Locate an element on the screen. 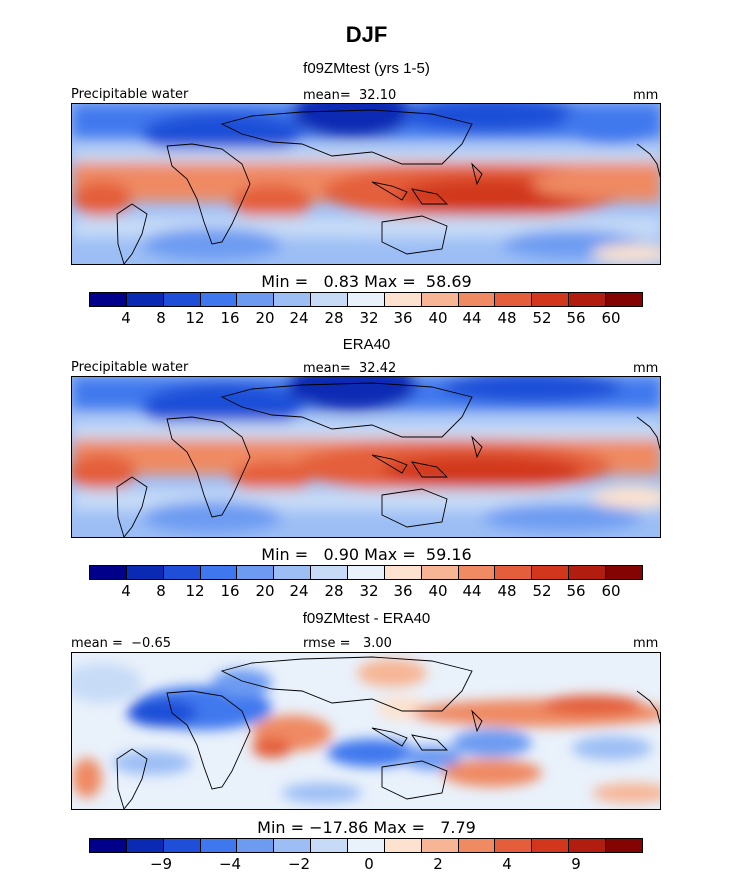 The width and height of the screenshot is (733, 877). panel-1-map is located at coordinates (366, 184).